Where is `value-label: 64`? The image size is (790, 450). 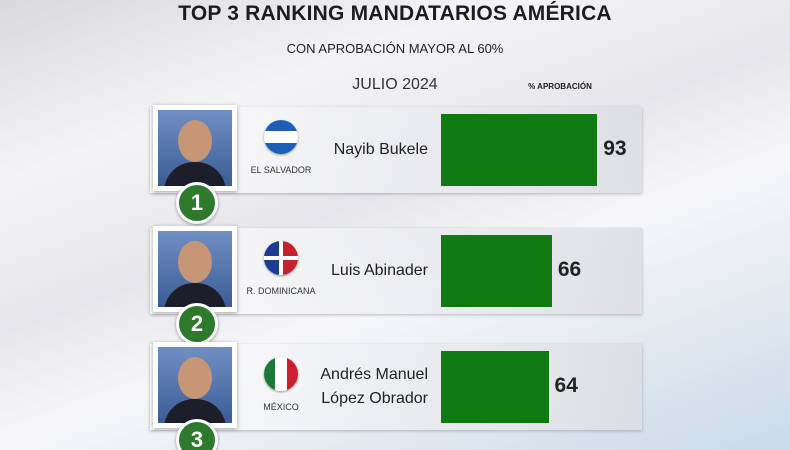
value-label: 64 is located at coordinates (566, 385).